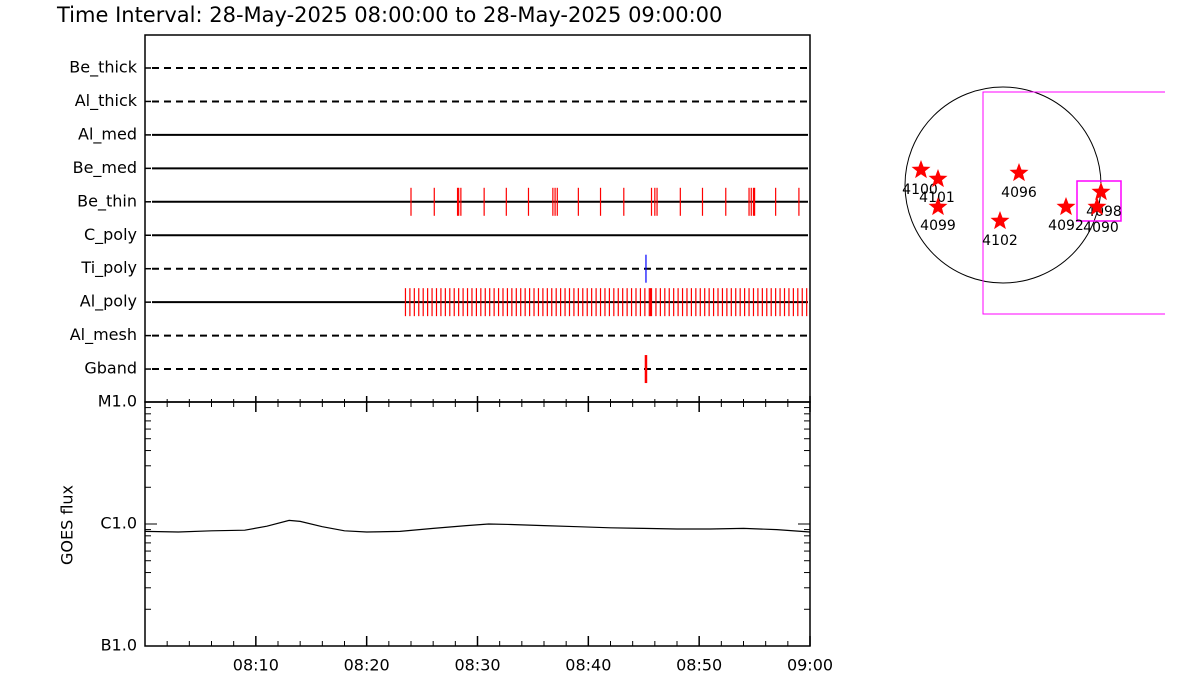  Describe the element at coordinates (103, 335) in the screenshot. I see `filter-label: Al_mesh` at that location.